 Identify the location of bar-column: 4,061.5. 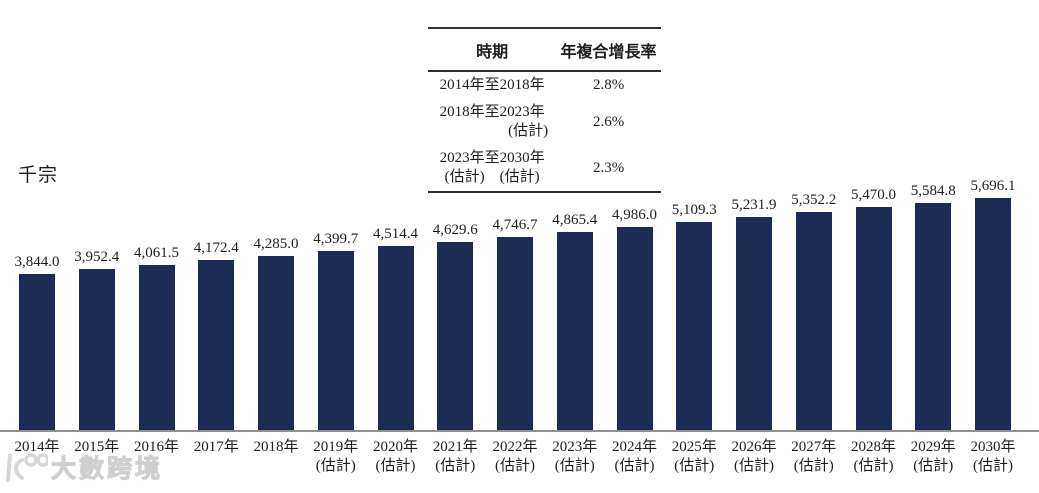
(157, 338).